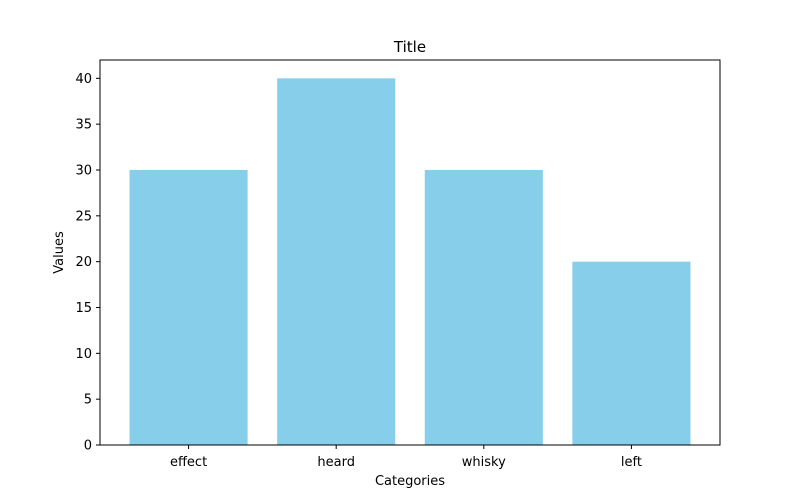 This screenshot has height=500, width=800. I want to click on y-tick-label: 15, so click(83, 308).